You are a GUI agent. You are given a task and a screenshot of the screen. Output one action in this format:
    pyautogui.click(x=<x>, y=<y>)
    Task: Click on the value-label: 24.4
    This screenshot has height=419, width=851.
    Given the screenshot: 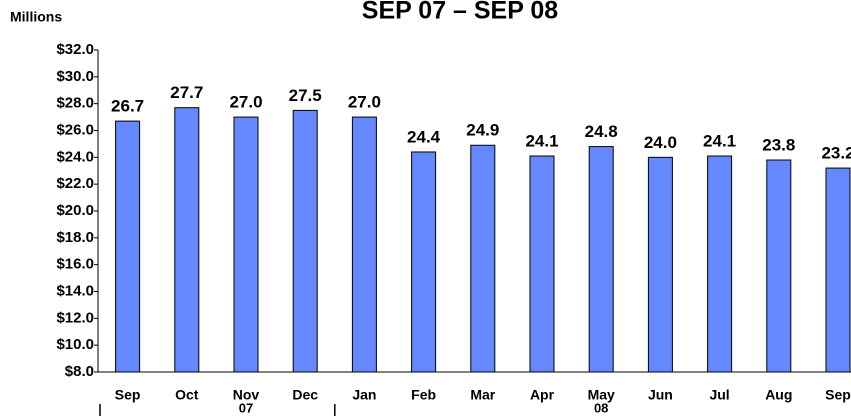 What is the action you would take?
    pyautogui.click(x=424, y=136)
    